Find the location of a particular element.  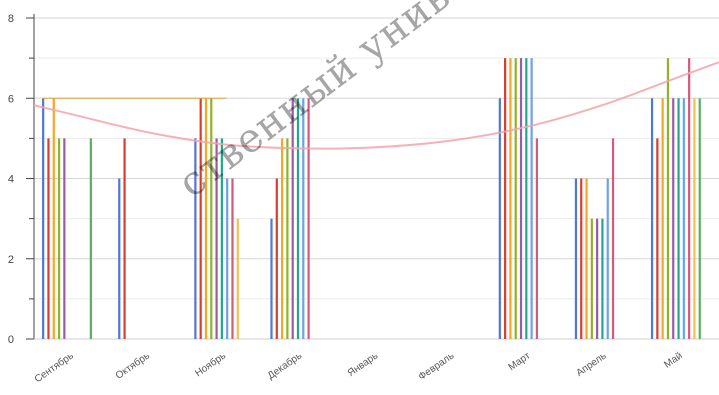

y-tick-label: 2 is located at coordinates (11, 260).